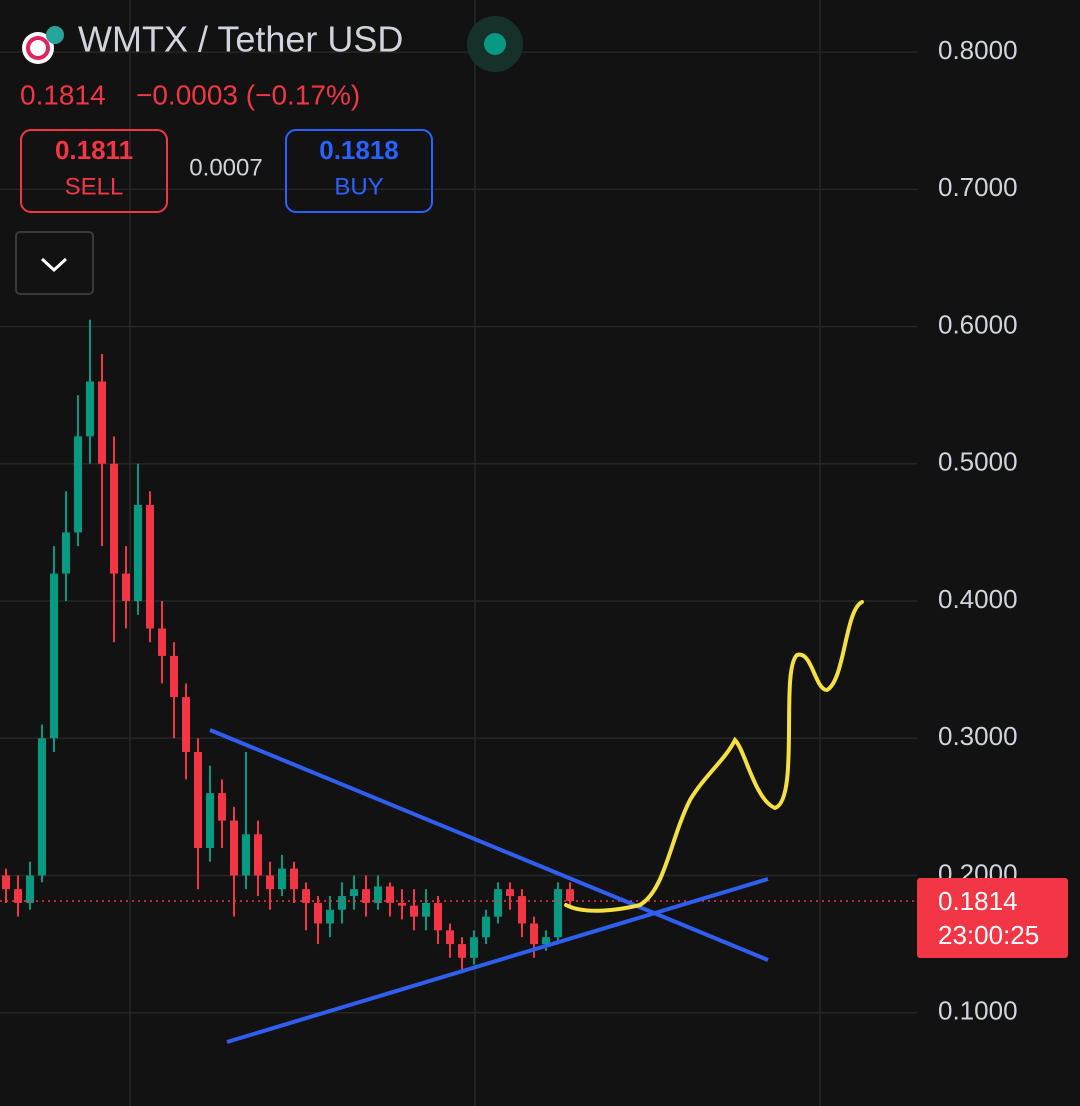 The width and height of the screenshot is (1080, 1106). Describe the element at coordinates (978, 462) in the screenshot. I see `y-tick-label: 0.5000` at that location.